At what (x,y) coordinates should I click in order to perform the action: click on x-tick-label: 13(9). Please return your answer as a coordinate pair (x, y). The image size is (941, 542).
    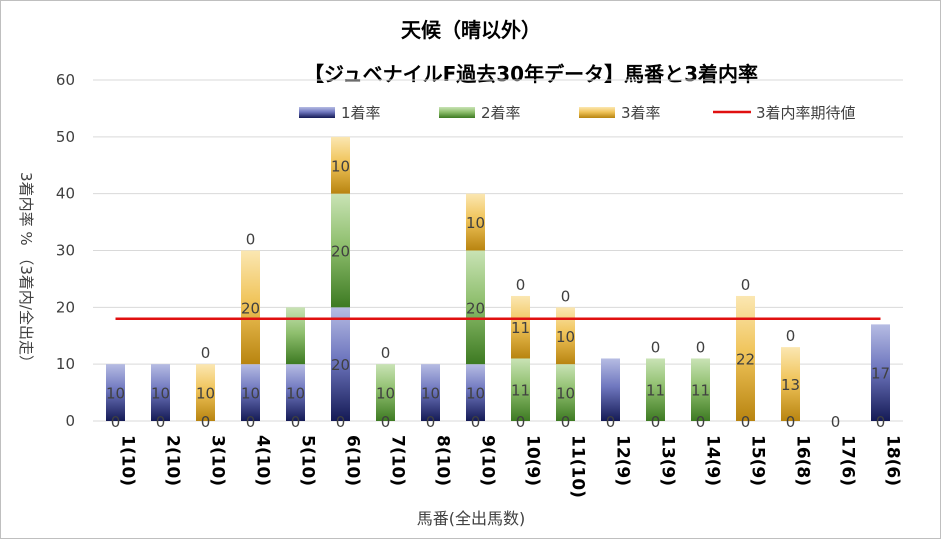
    Looking at the image, I should click on (668, 460).